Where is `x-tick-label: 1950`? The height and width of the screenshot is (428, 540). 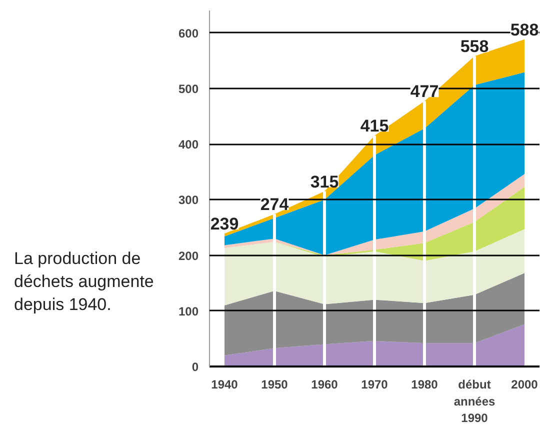
x-tick-label: 1950 is located at coordinates (274, 385).